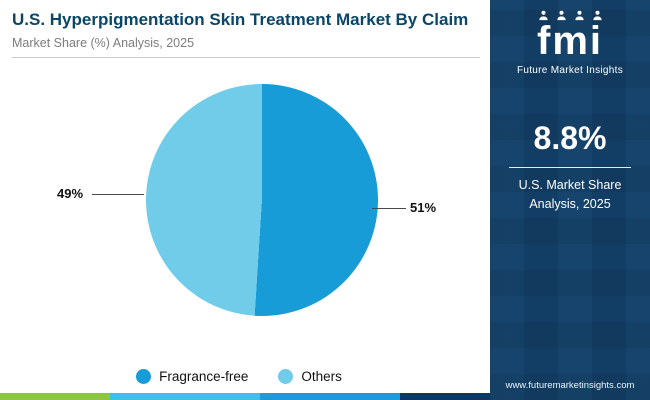  What do you see at coordinates (118, 194) in the screenshot?
I see `leader-line-others` at bounding box center [118, 194].